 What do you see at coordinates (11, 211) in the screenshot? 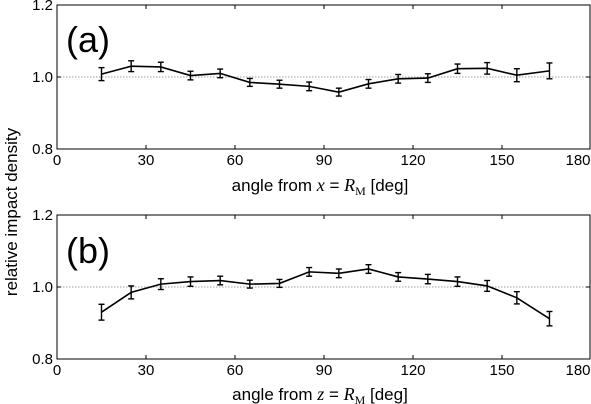
I see `y-axis-label: relative impact density` at bounding box center [11, 211].